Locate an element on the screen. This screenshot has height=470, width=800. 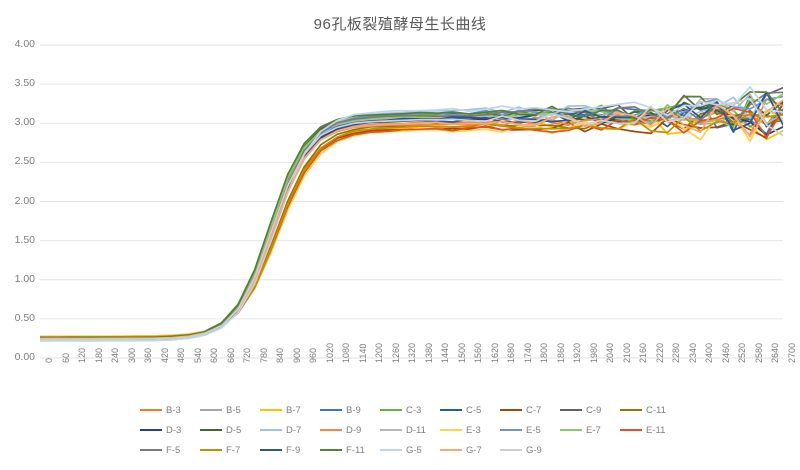
legend-item-d-11: D-11 is located at coordinates (410, 430).